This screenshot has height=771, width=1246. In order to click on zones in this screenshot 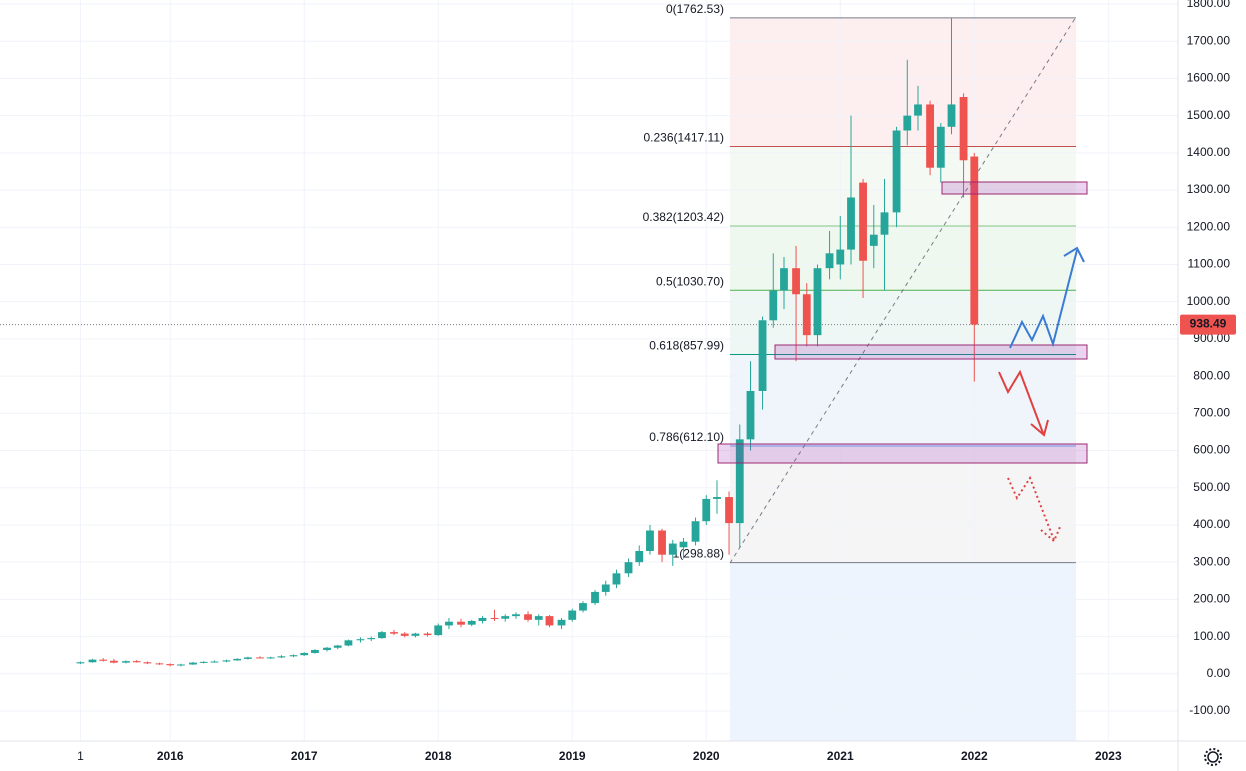, I will do `click(902, 322)`.